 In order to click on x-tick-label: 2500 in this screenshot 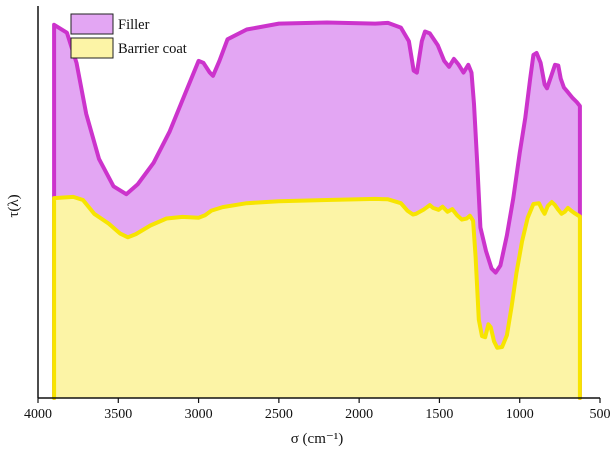, I will do `click(279, 414)`.